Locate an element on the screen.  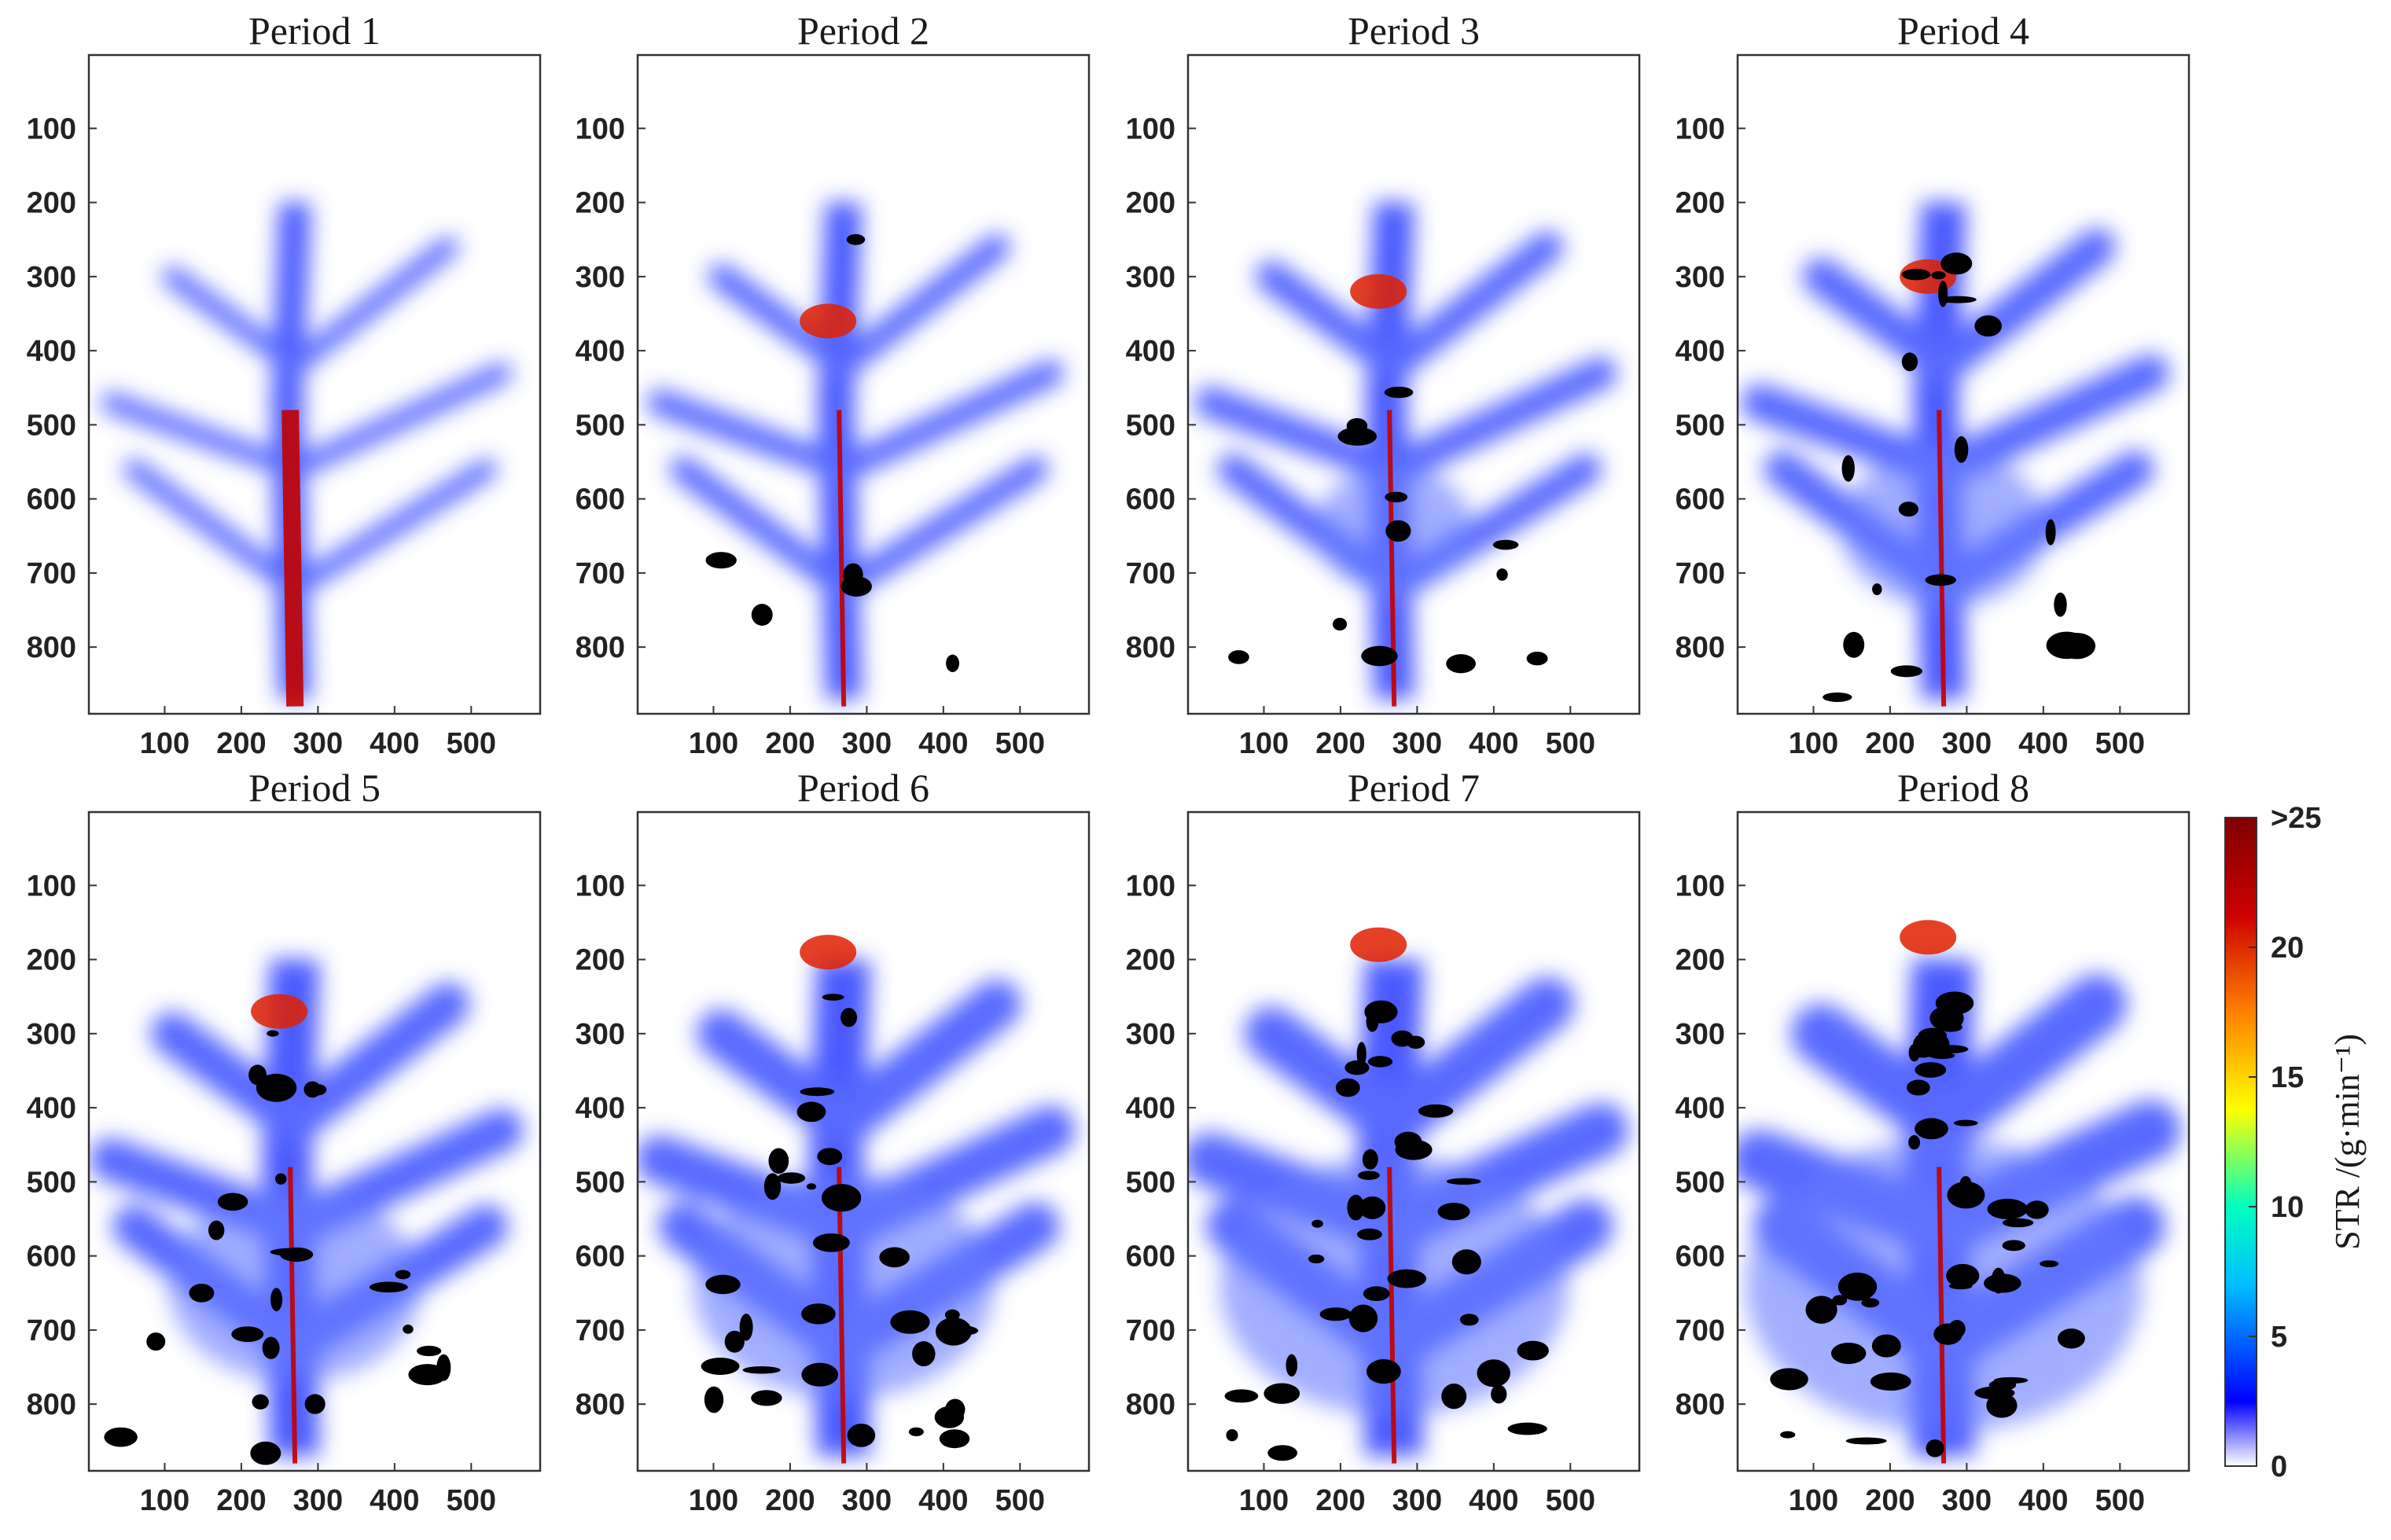
colorbar-tick-label: 20 is located at coordinates (2287, 948).